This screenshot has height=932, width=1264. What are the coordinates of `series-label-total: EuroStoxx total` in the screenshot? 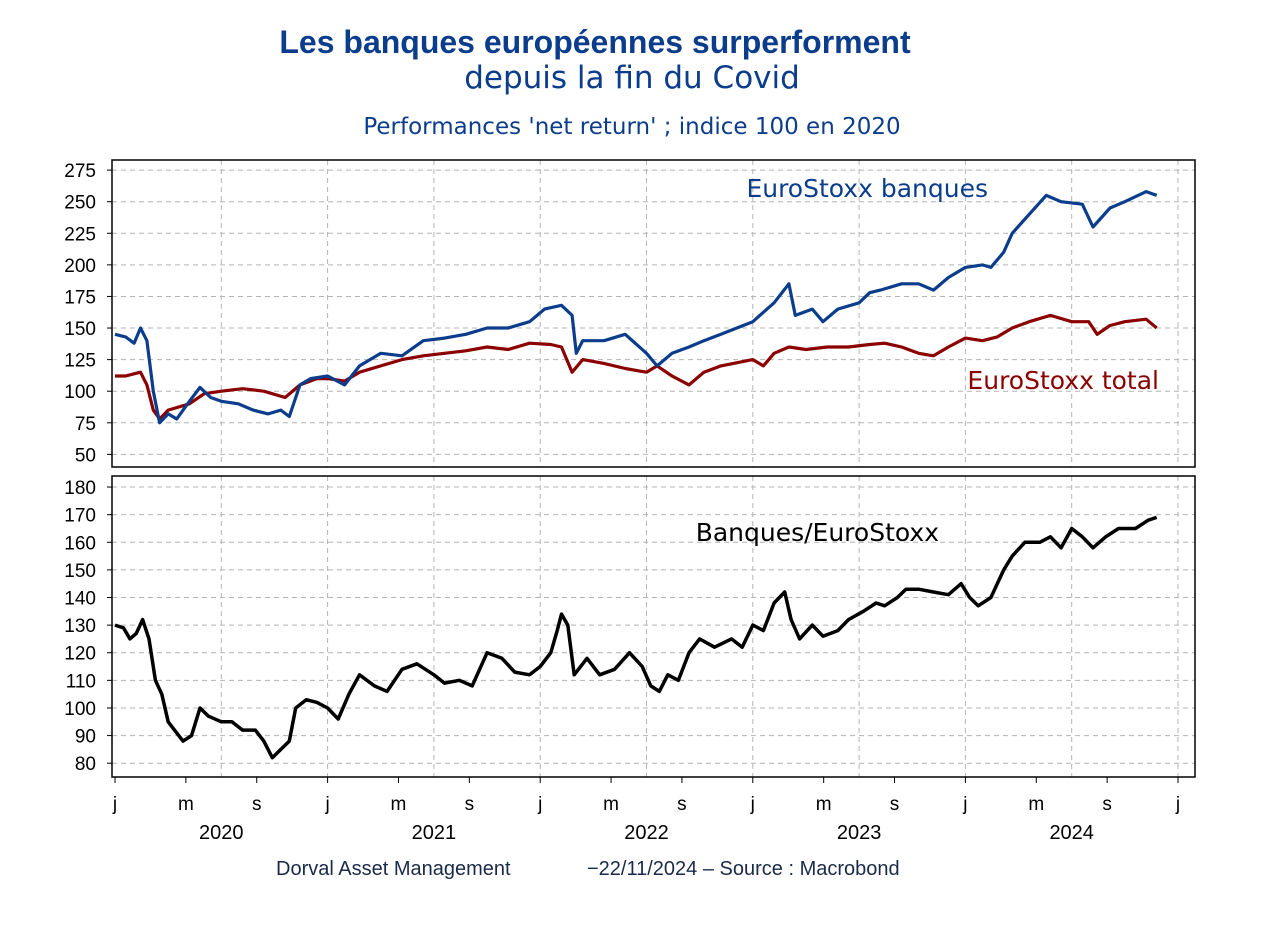 It's located at (1063, 380).